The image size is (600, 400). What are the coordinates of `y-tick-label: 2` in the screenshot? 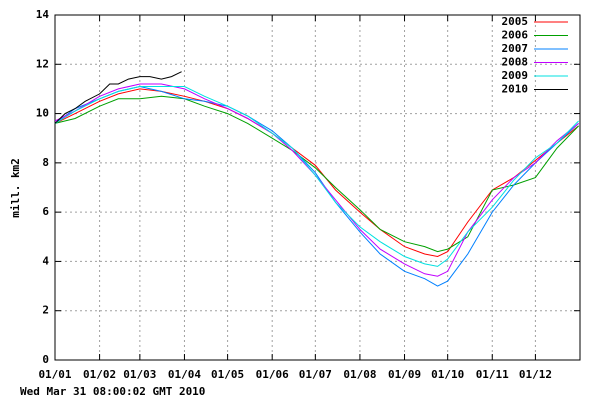 It's located at (45, 310).